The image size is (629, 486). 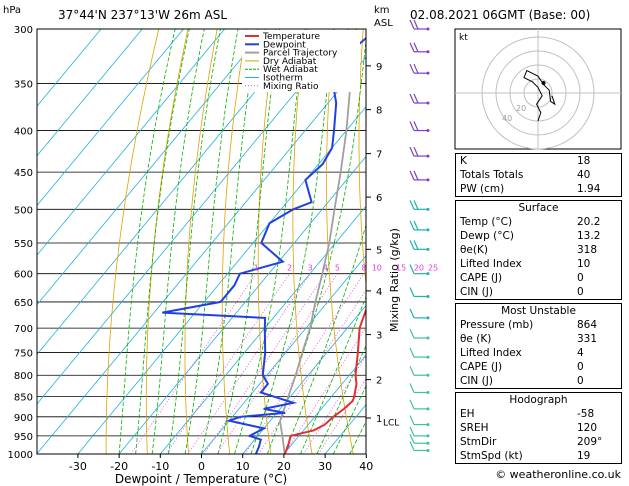 What do you see at coordinates (463, 161) in the screenshot?
I see `index-label: K` at bounding box center [463, 161].